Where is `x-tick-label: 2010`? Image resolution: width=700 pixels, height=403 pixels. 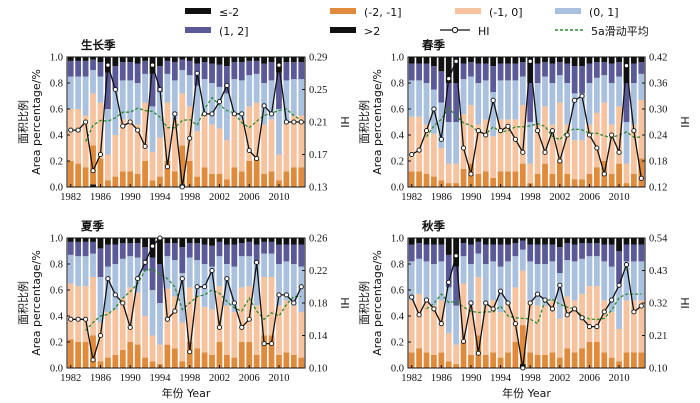 x-tick-label: 2010 is located at coordinates (619, 197).